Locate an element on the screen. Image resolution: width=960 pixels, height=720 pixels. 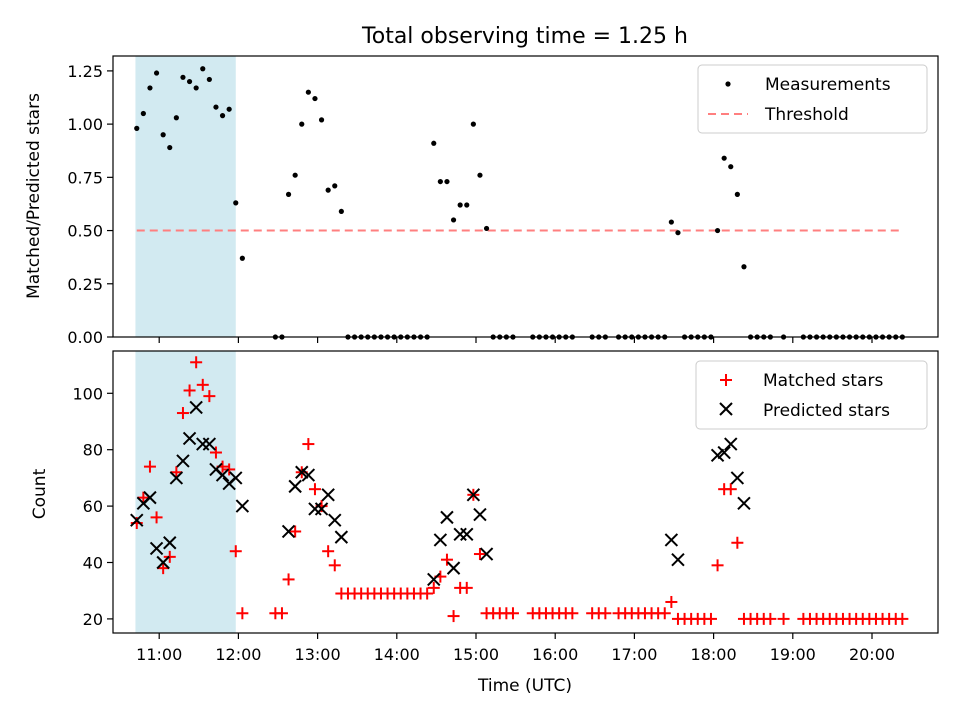
ratio-y-tick-label: 0.25 is located at coordinates (85, 284).